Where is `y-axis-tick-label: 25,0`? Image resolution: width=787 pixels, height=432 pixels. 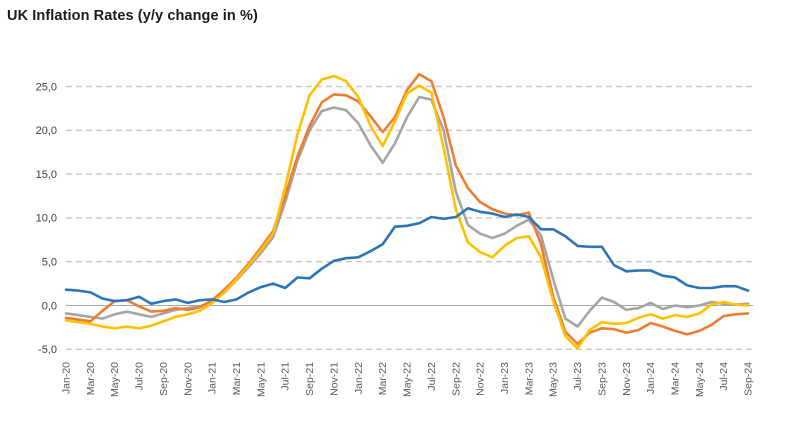 y-axis-tick-label: 25,0 is located at coordinates (46, 87).